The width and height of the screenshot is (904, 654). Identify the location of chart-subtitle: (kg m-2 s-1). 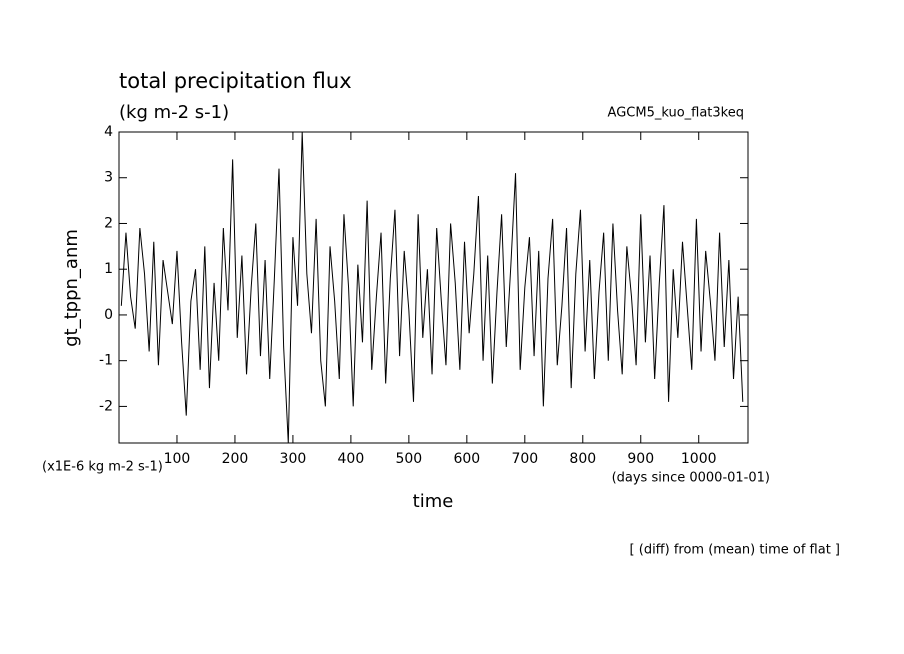
(174, 112).